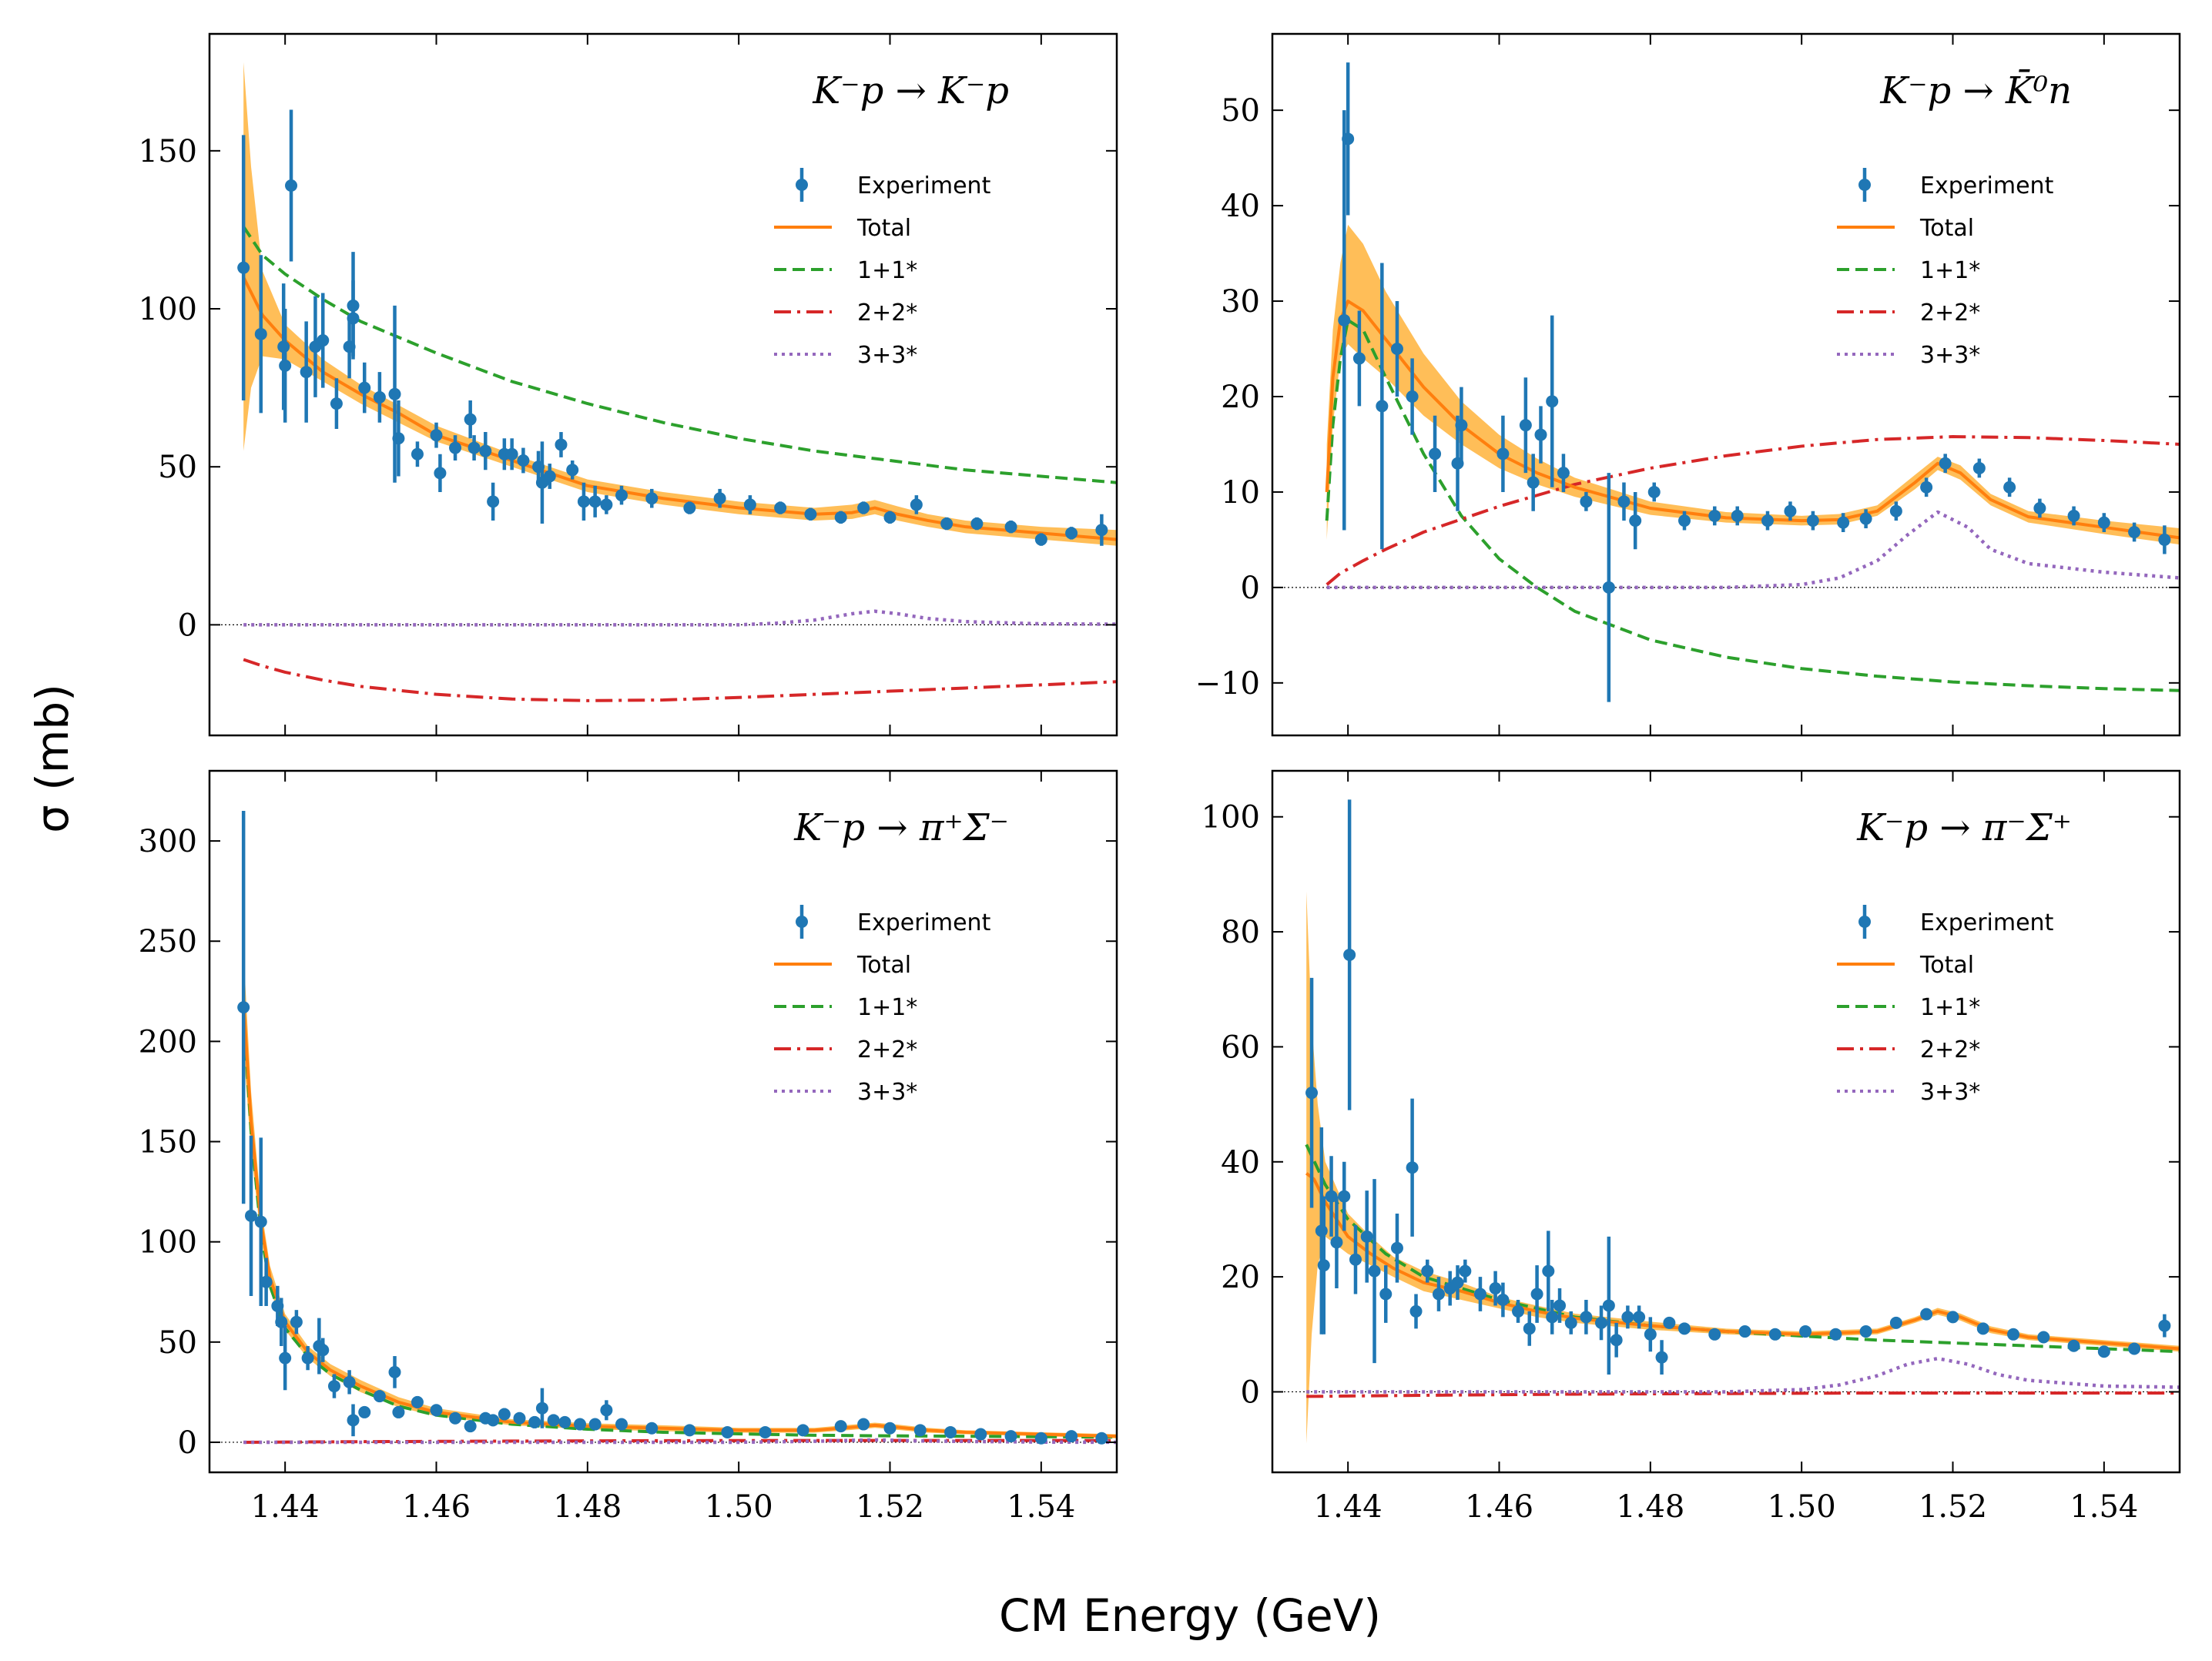 The image size is (2212, 1661). What do you see at coordinates (1227, 684) in the screenshot?
I see `y-tick-label: −10` at bounding box center [1227, 684].